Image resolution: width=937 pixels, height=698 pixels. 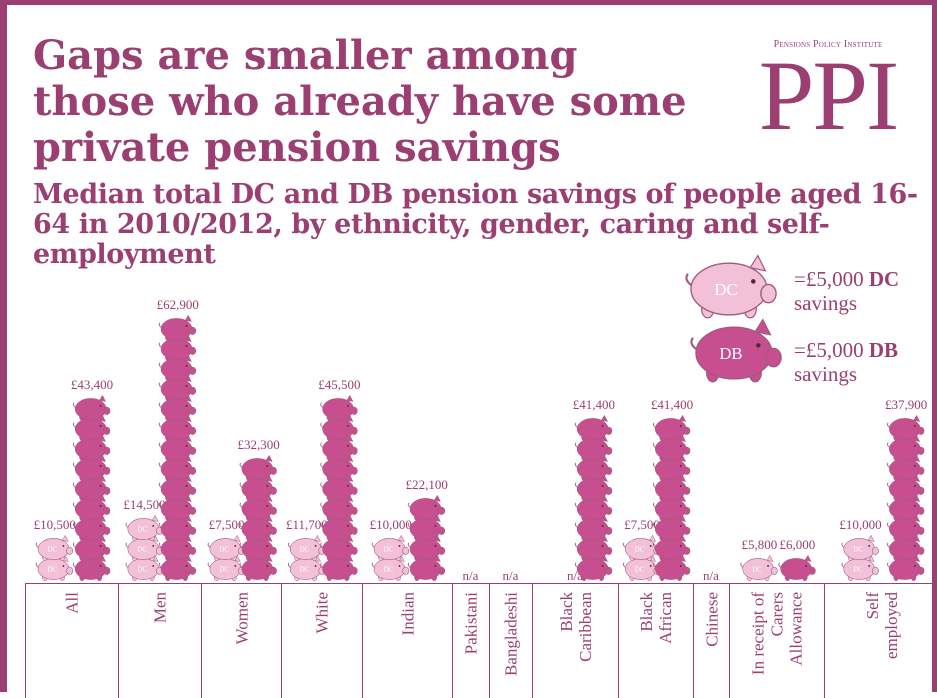 I want to click on category-cell: Bangladeshi, so click(x=510, y=641).